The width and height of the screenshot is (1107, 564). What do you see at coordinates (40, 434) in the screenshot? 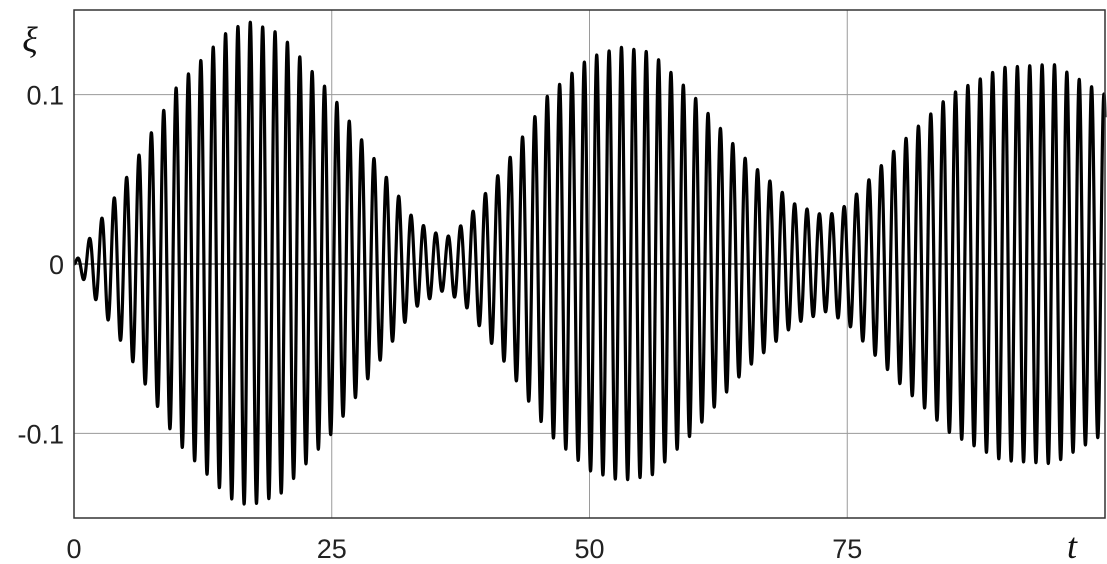
I see `y-tick-label: -0.1` at bounding box center [40, 434].